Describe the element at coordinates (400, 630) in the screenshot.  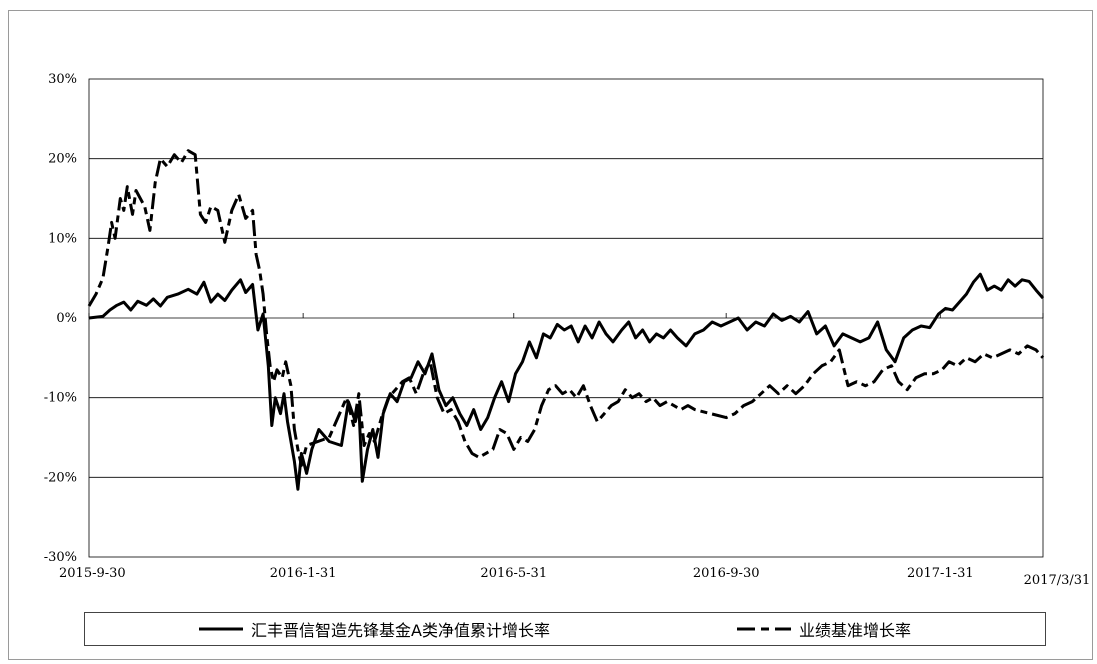
I see `legend-label-fund: 汇丰晋信智造先锋基金A类净值累计增长率` at that location.